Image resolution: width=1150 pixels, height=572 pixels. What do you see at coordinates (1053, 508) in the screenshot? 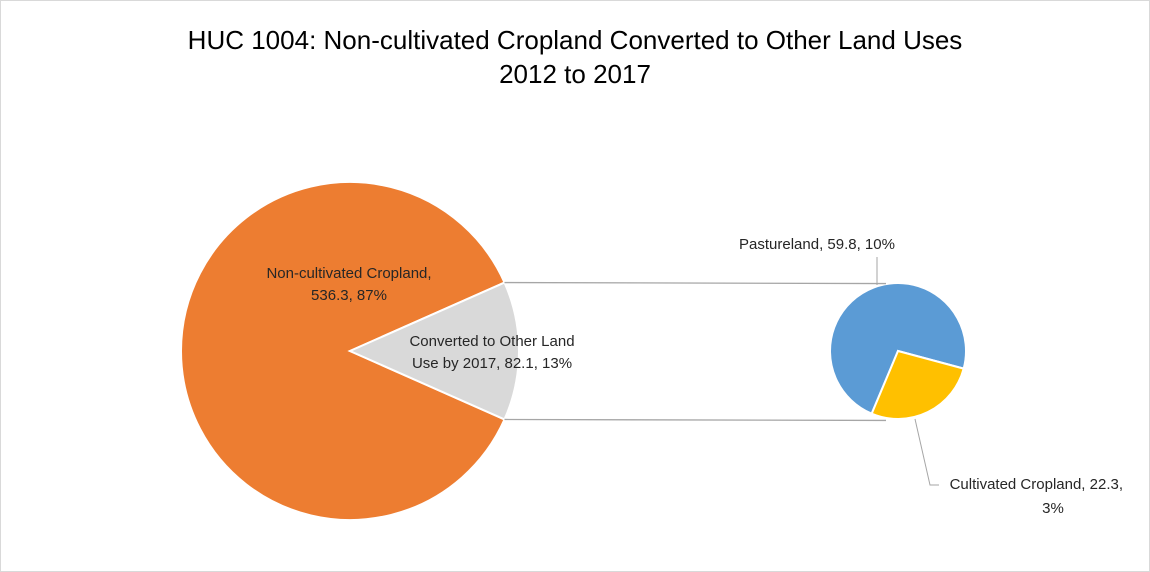
I see `data-label-cultivated-cropland-line2: 3%` at bounding box center [1053, 508].